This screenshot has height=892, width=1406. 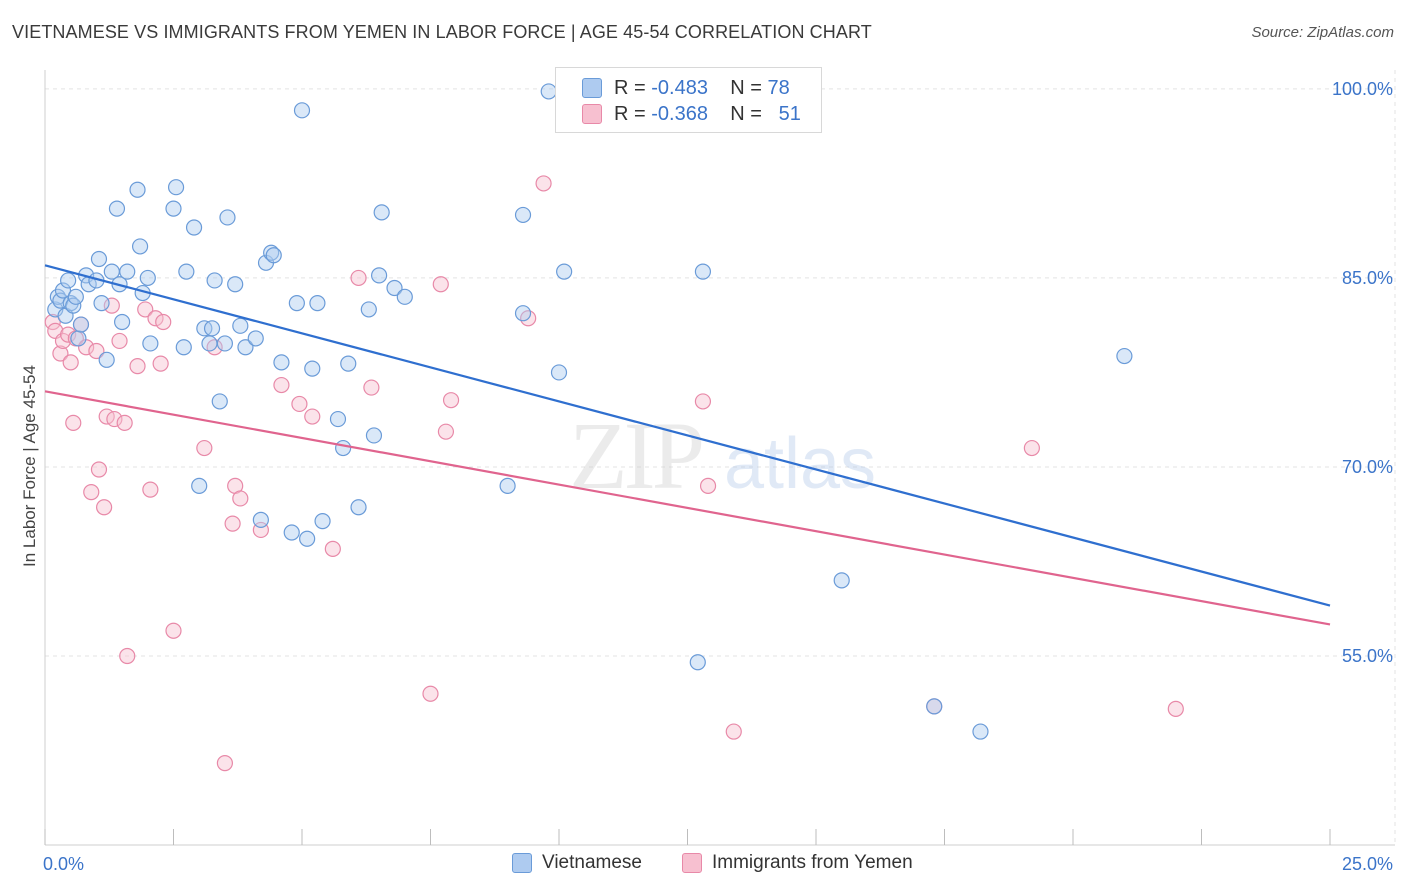 I want to click on source-label: Source: ZipAtlas.com, so click(x=1322, y=32).